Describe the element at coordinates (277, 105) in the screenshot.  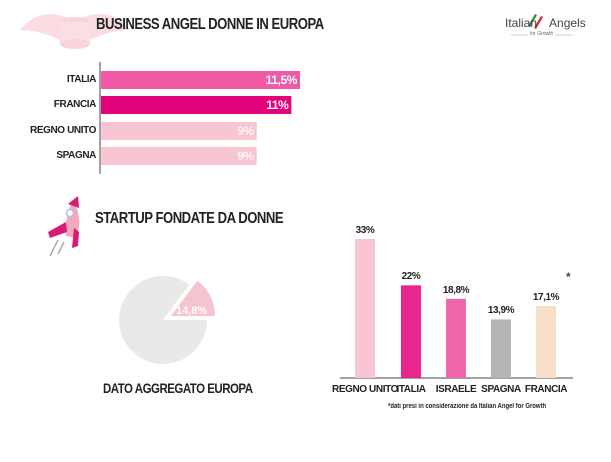
I see `hbar-value-label: 11%` at that location.